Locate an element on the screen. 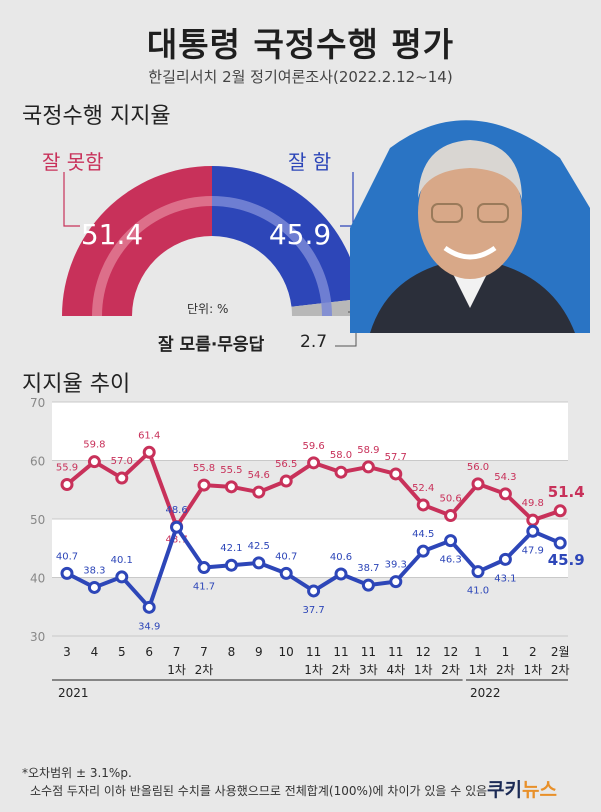  gauge-inner-band-positive is located at coordinates (272, 256).